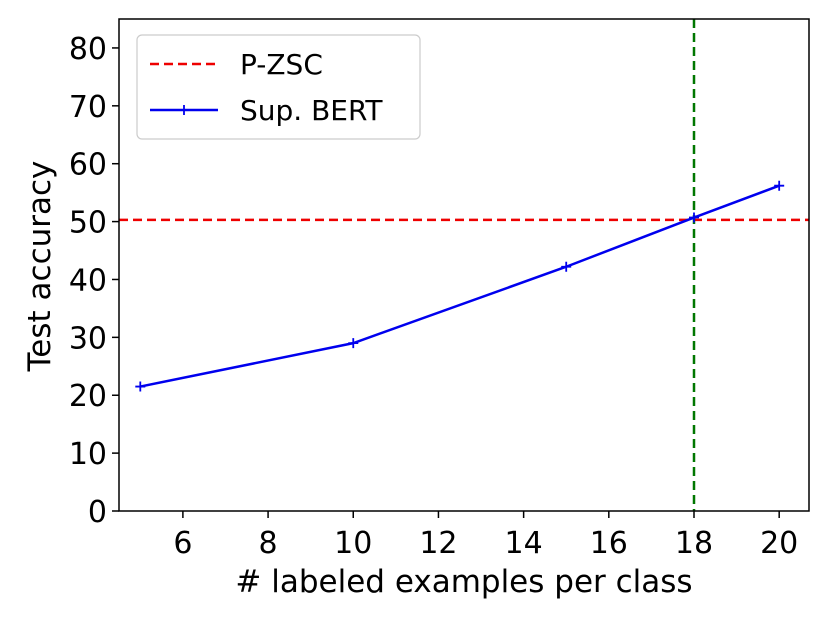  Describe the element at coordinates (88, 107) in the screenshot. I see `y-tick-label: 70` at that location.